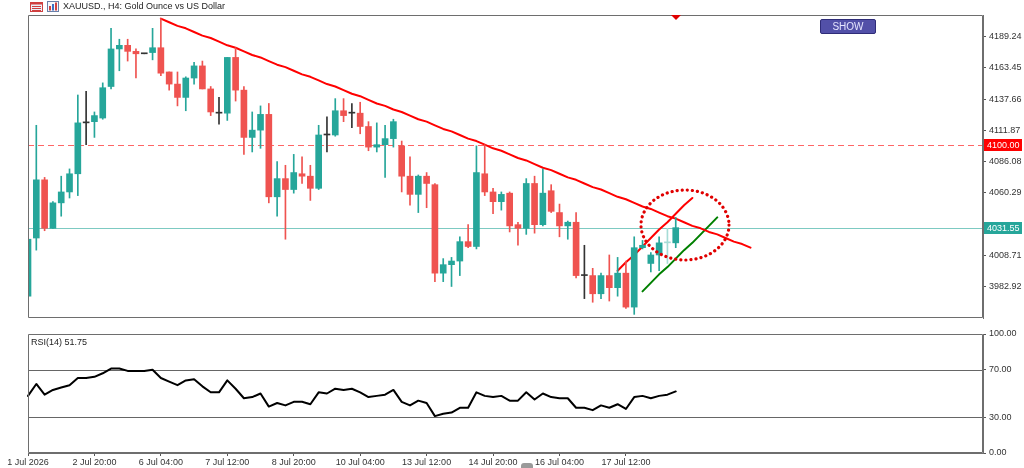 Image resolution: width=1024 pixels, height=468 pixels. I want to click on ref-line-label: 4031.55, so click(1003, 227).